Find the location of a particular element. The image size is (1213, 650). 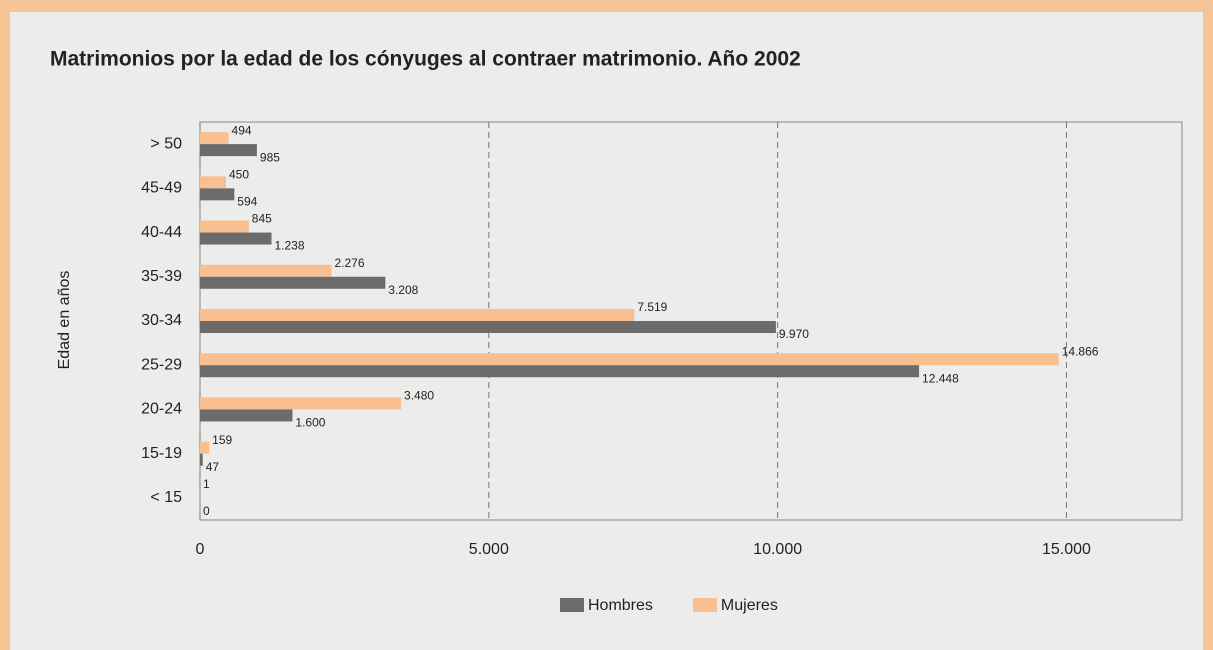

value-label: 3.480 is located at coordinates (419, 396).